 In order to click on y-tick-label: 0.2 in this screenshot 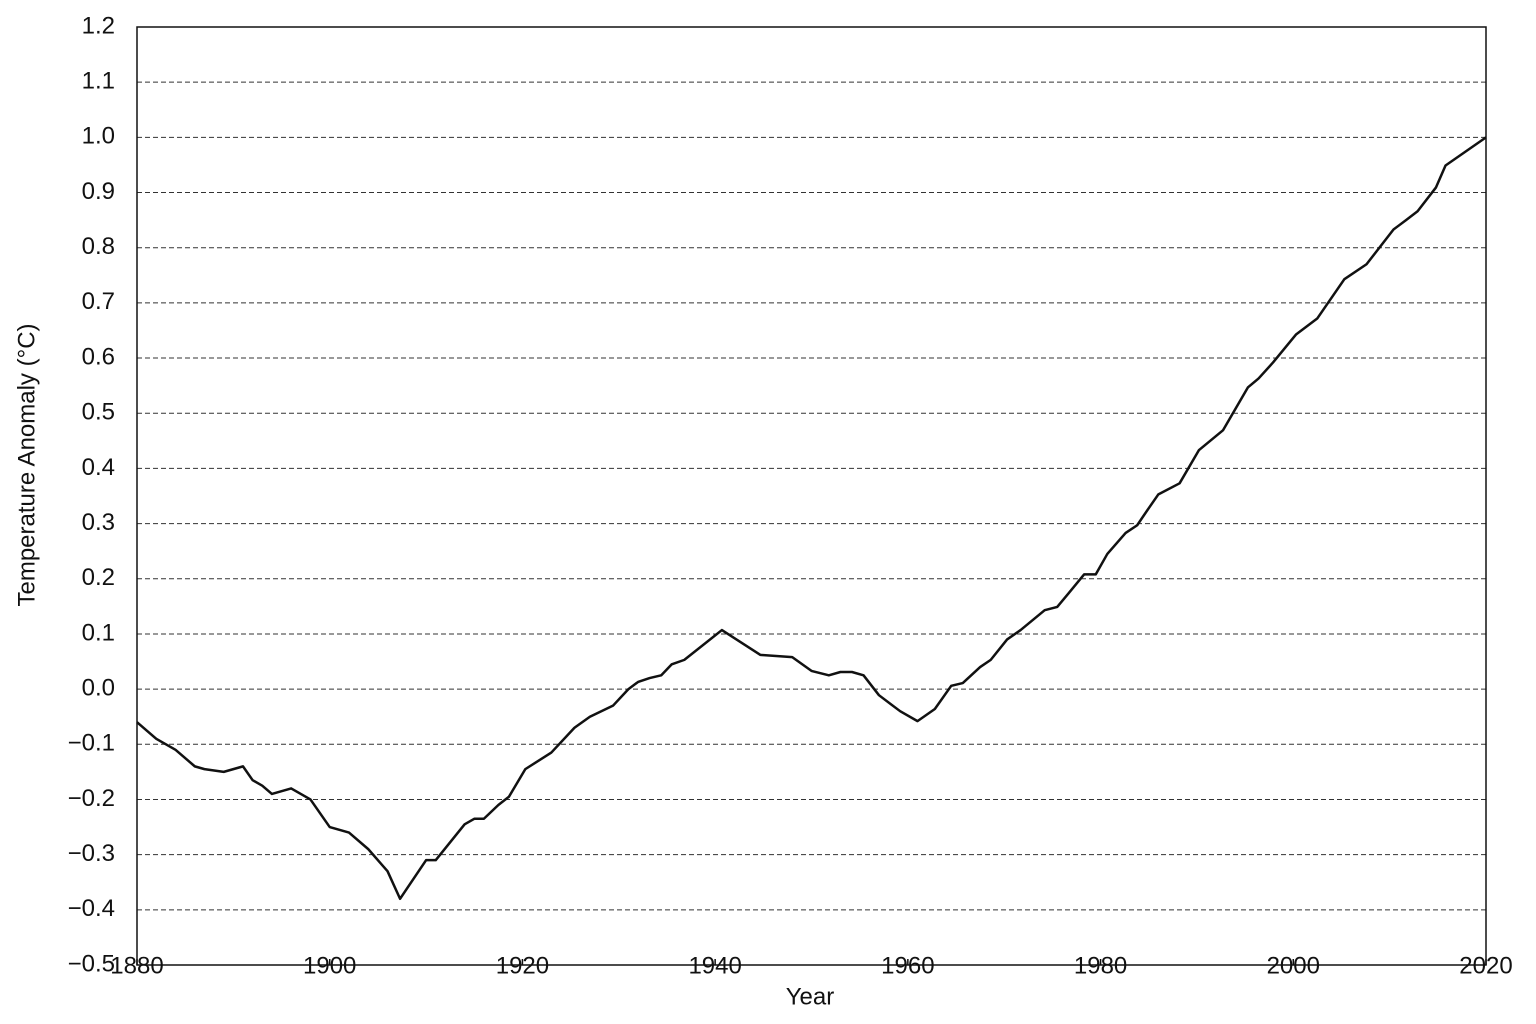, I will do `click(98, 577)`.